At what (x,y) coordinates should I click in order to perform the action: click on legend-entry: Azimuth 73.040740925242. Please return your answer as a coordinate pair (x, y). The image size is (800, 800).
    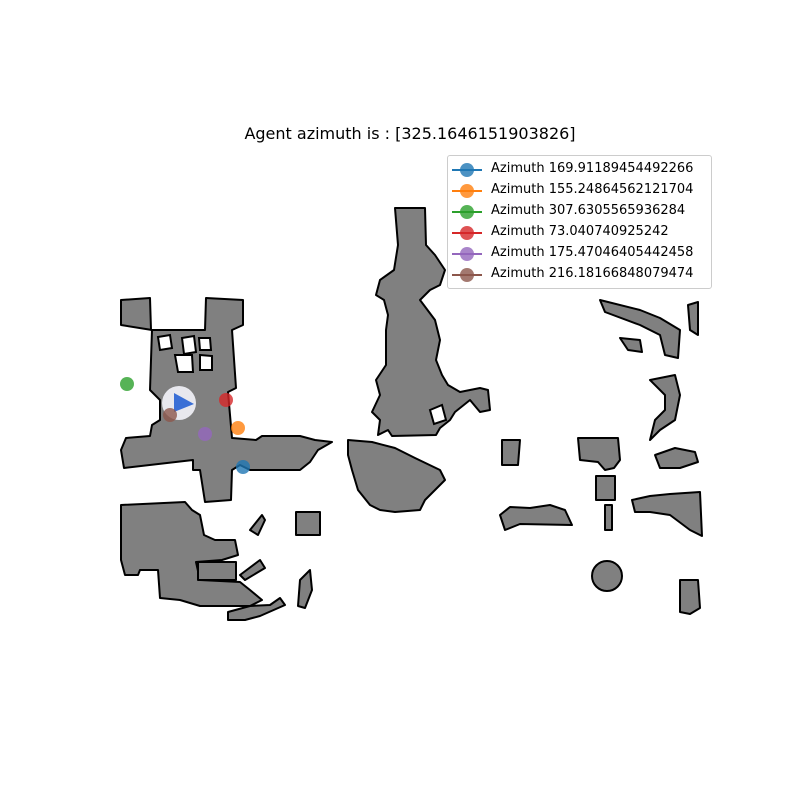
    Looking at the image, I should click on (579, 232).